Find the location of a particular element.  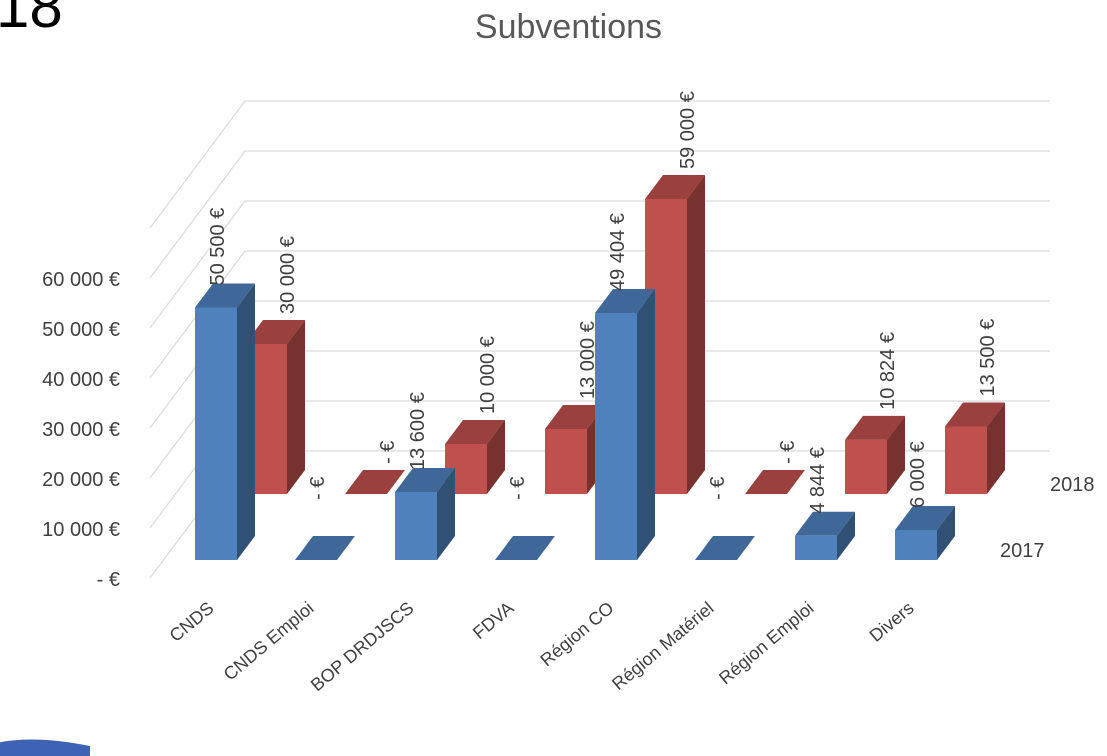

x-category-label: CNDS is located at coordinates (192, 622).